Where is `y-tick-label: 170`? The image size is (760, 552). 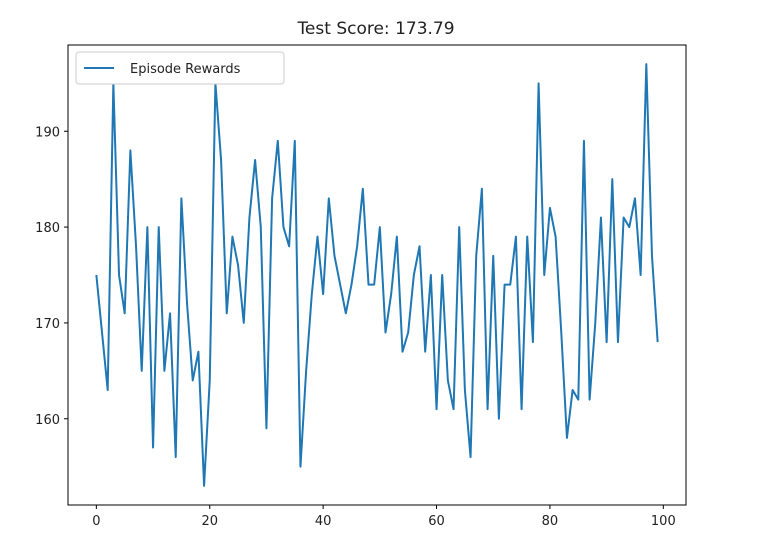 y-tick-label: 170 is located at coordinates (47, 324).